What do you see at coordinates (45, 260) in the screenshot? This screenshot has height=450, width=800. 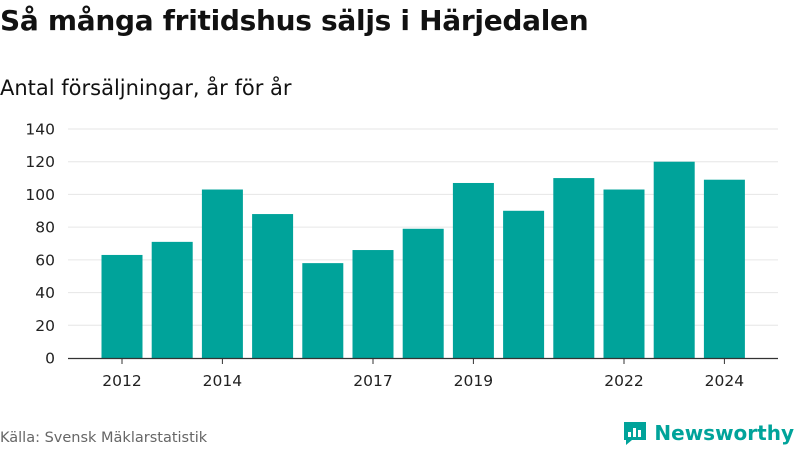 I see `y-tick-label: 60` at bounding box center [45, 260].